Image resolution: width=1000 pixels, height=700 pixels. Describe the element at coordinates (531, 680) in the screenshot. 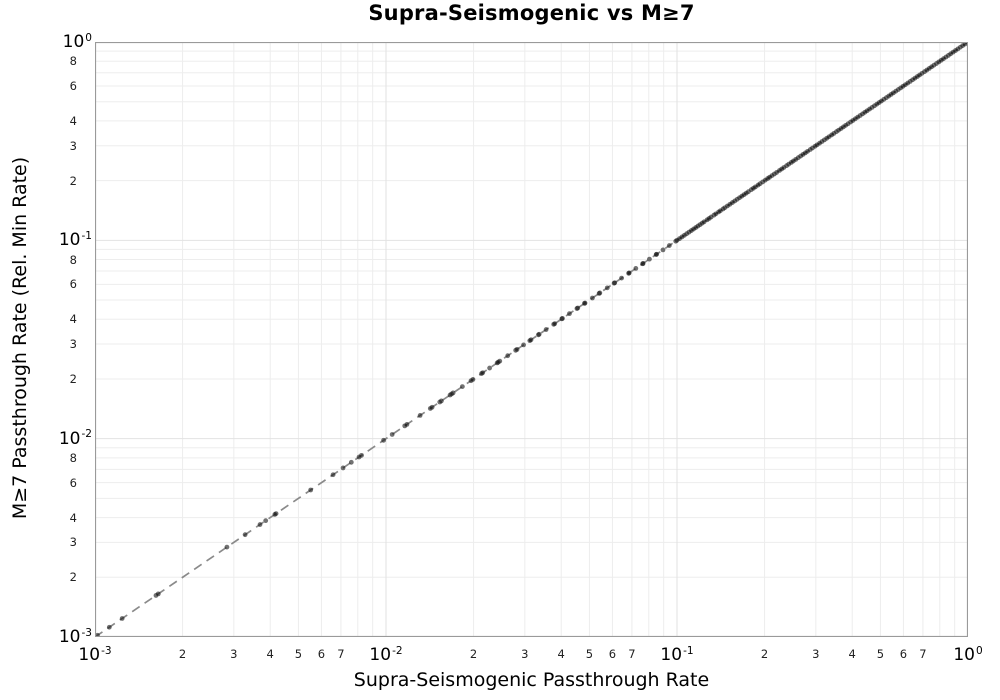

I see `x-axis-label: Supra-Seismogenic Passthrough Rate` at that location.